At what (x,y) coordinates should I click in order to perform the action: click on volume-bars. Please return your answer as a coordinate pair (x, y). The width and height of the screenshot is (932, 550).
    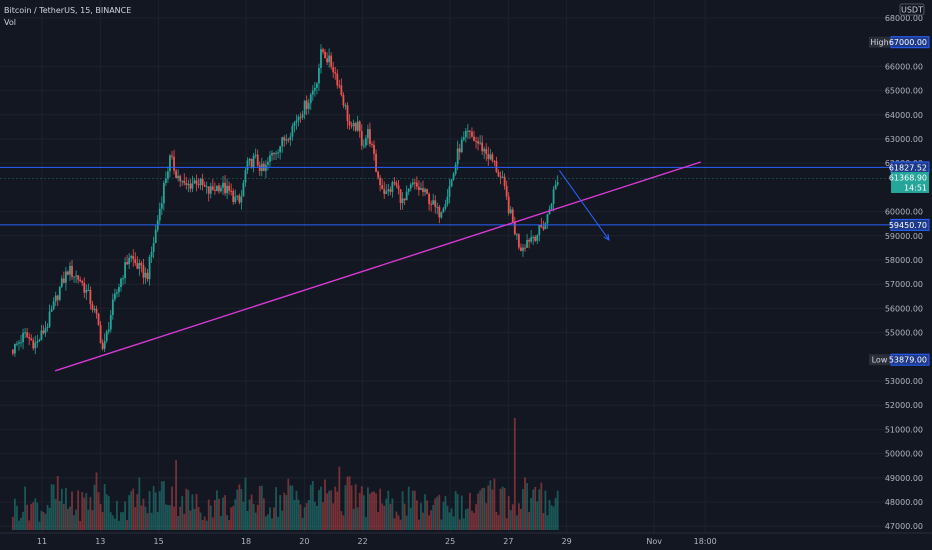
    Looking at the image, I should click on (285, 474).